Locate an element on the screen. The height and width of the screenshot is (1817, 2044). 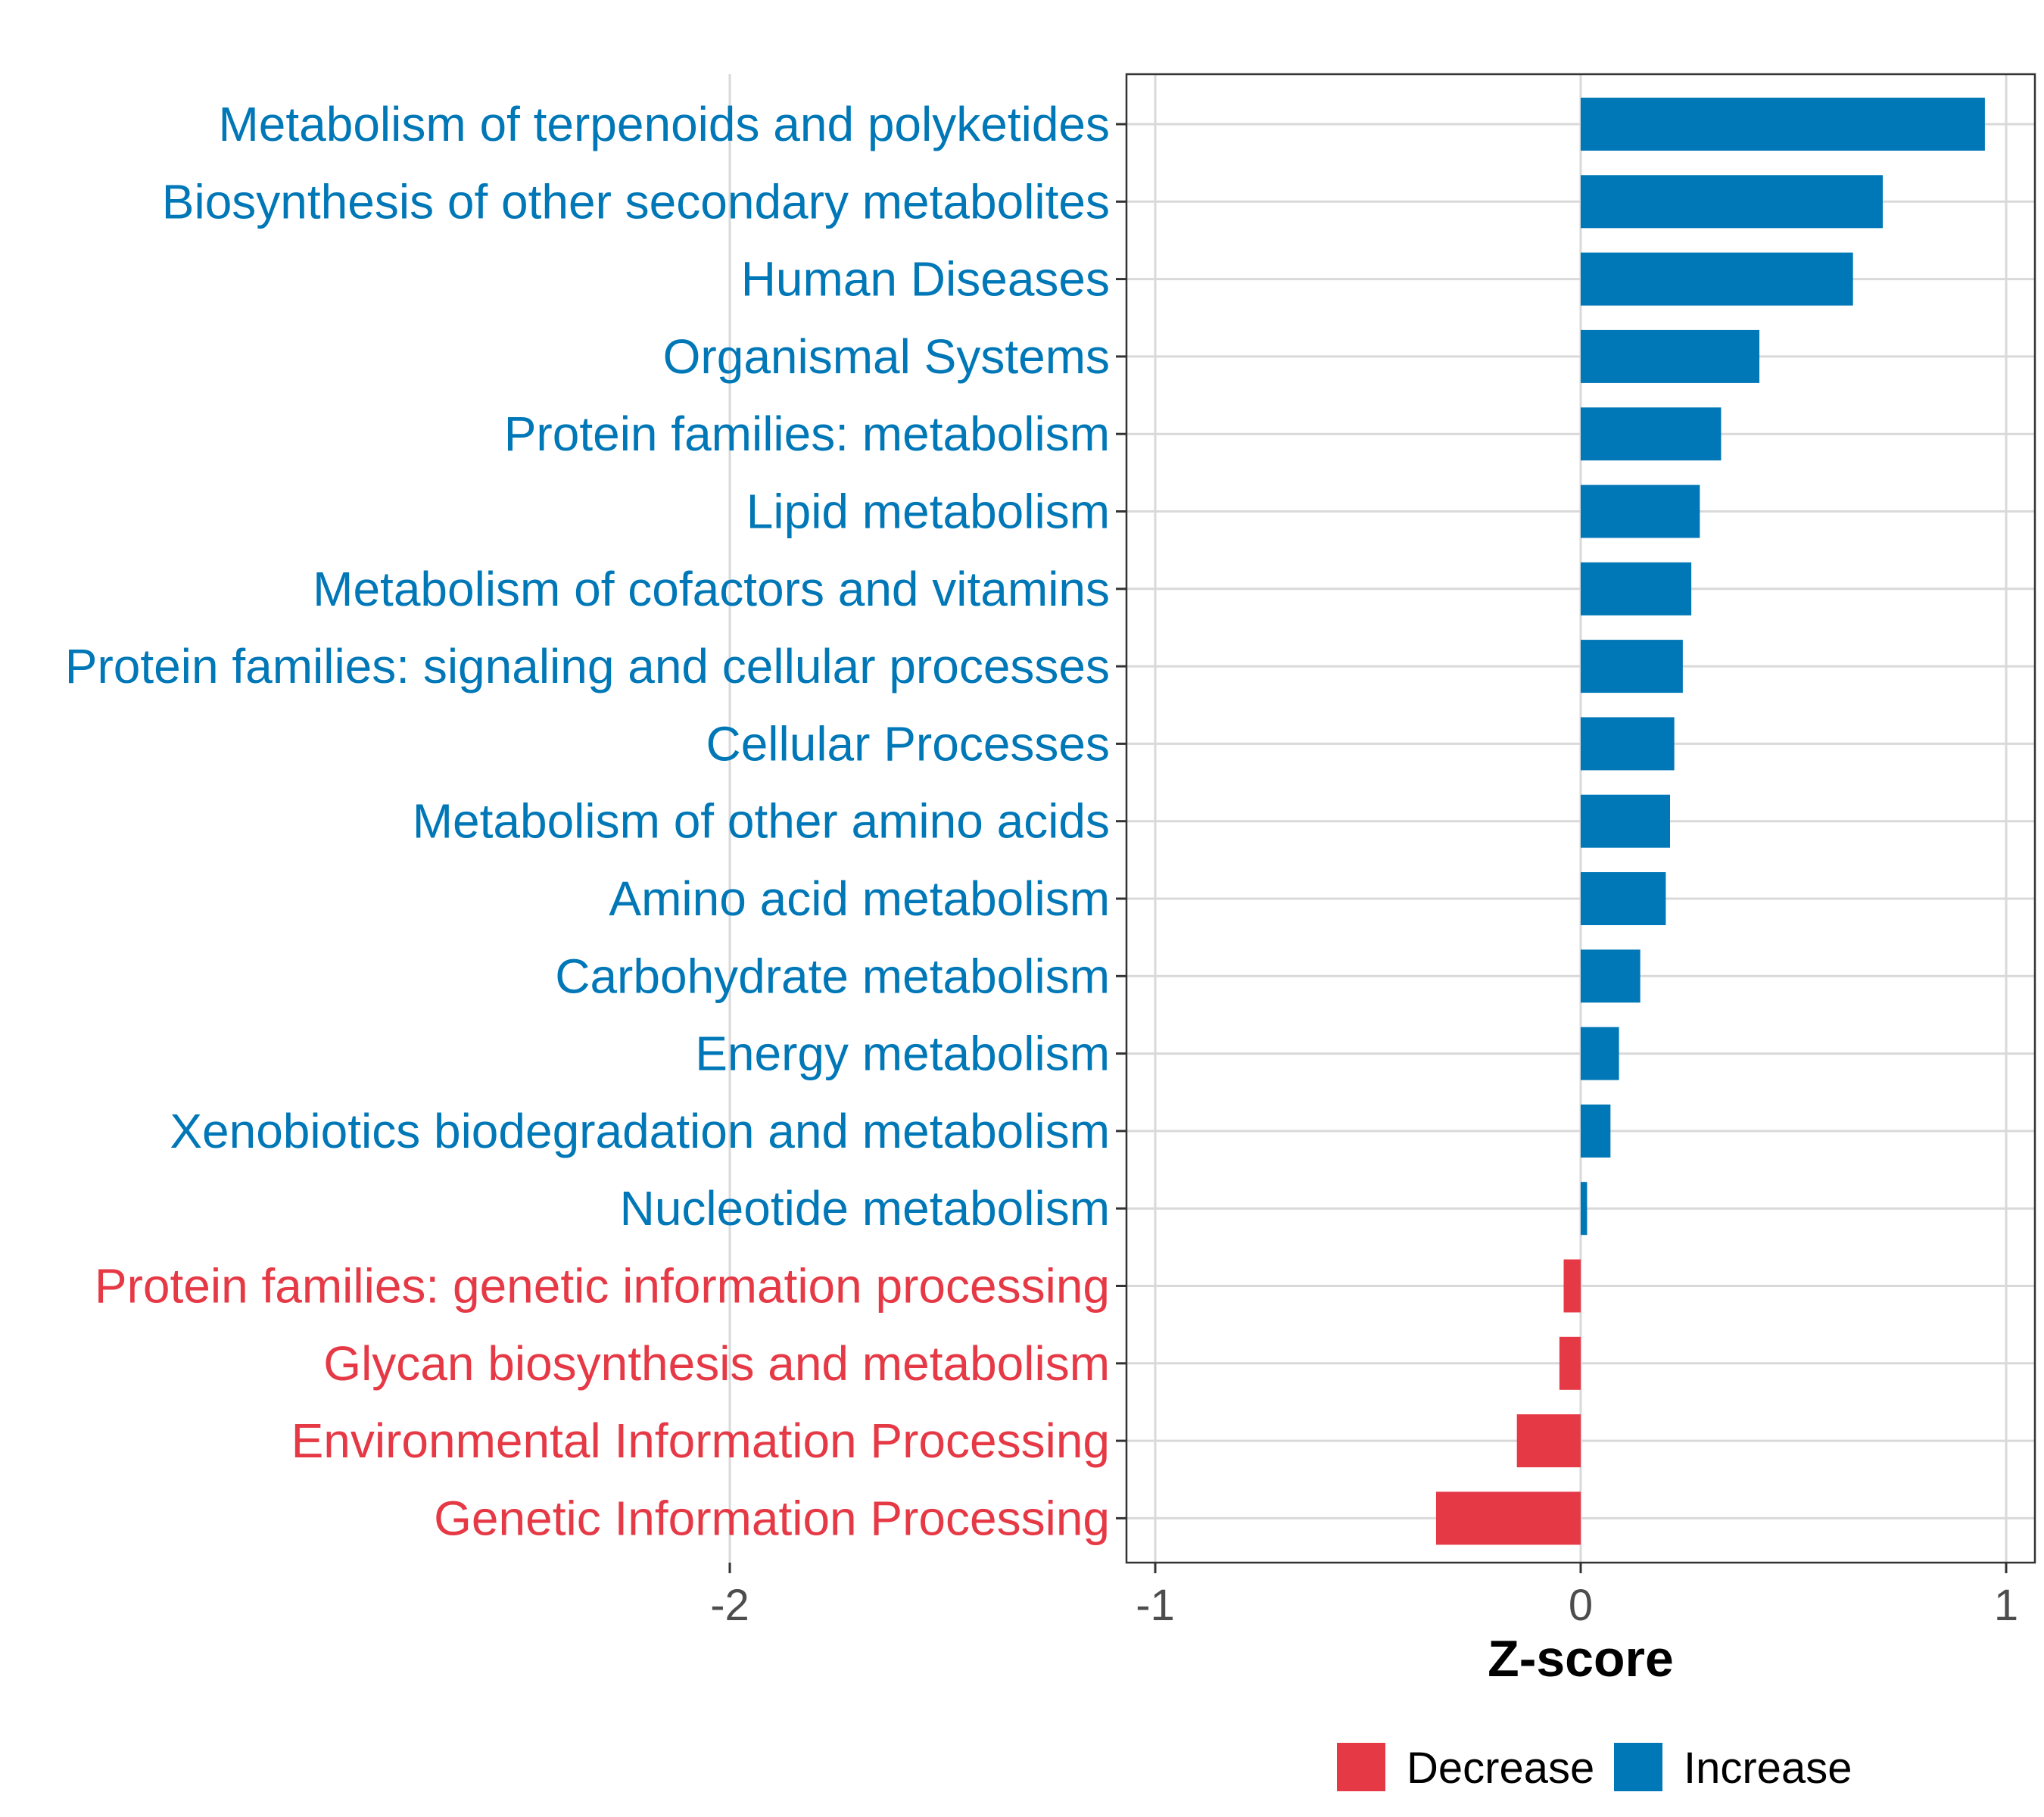
x-axis: -2-1012 is located at coordinates (1364, 1596).